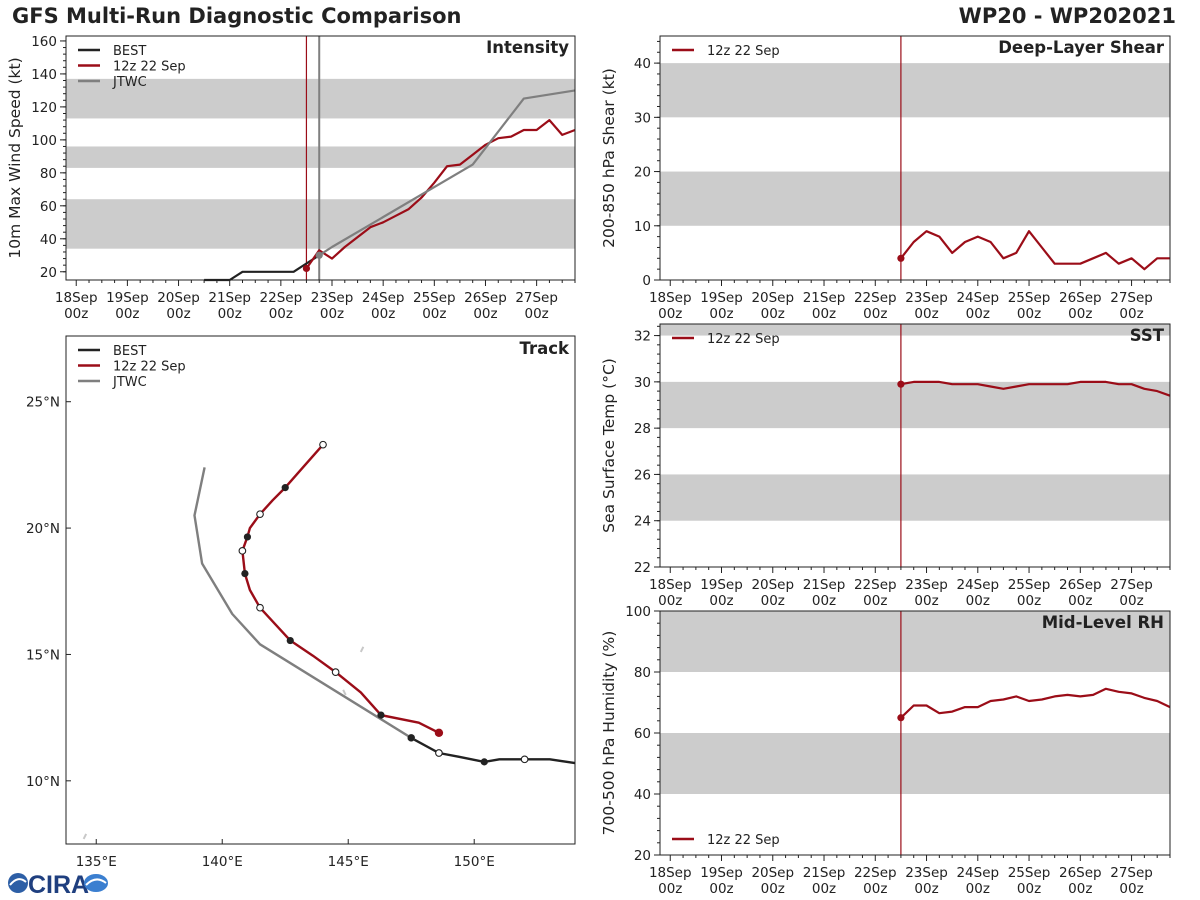 The height and width of the screenshot is (900, 1200). I want to click on xtick-label-rh: 25Sep, so click(1029, 873).